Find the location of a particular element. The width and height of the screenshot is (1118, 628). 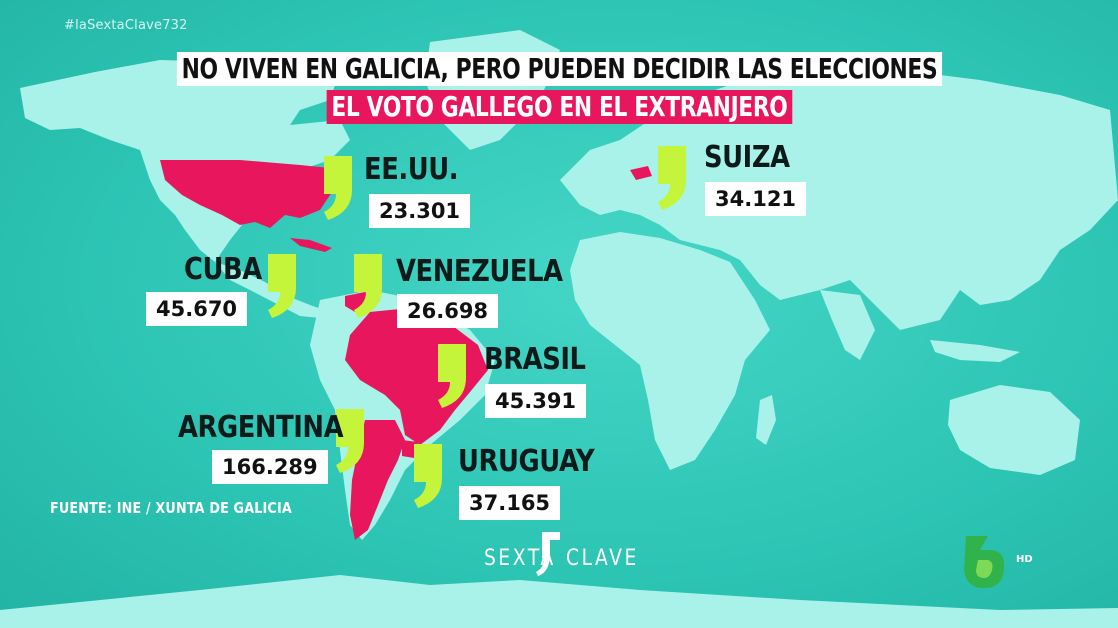

label-uruguay: URUGUAY is located at coordinates (526, 461).